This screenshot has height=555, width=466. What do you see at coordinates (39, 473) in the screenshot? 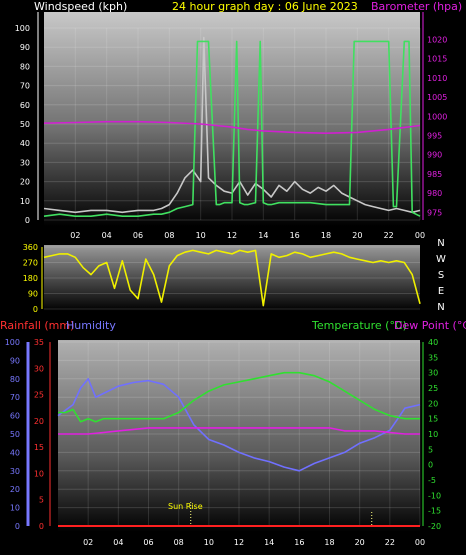
I see `rainfall-tick-label: 10` at bounding box center [39, 473].